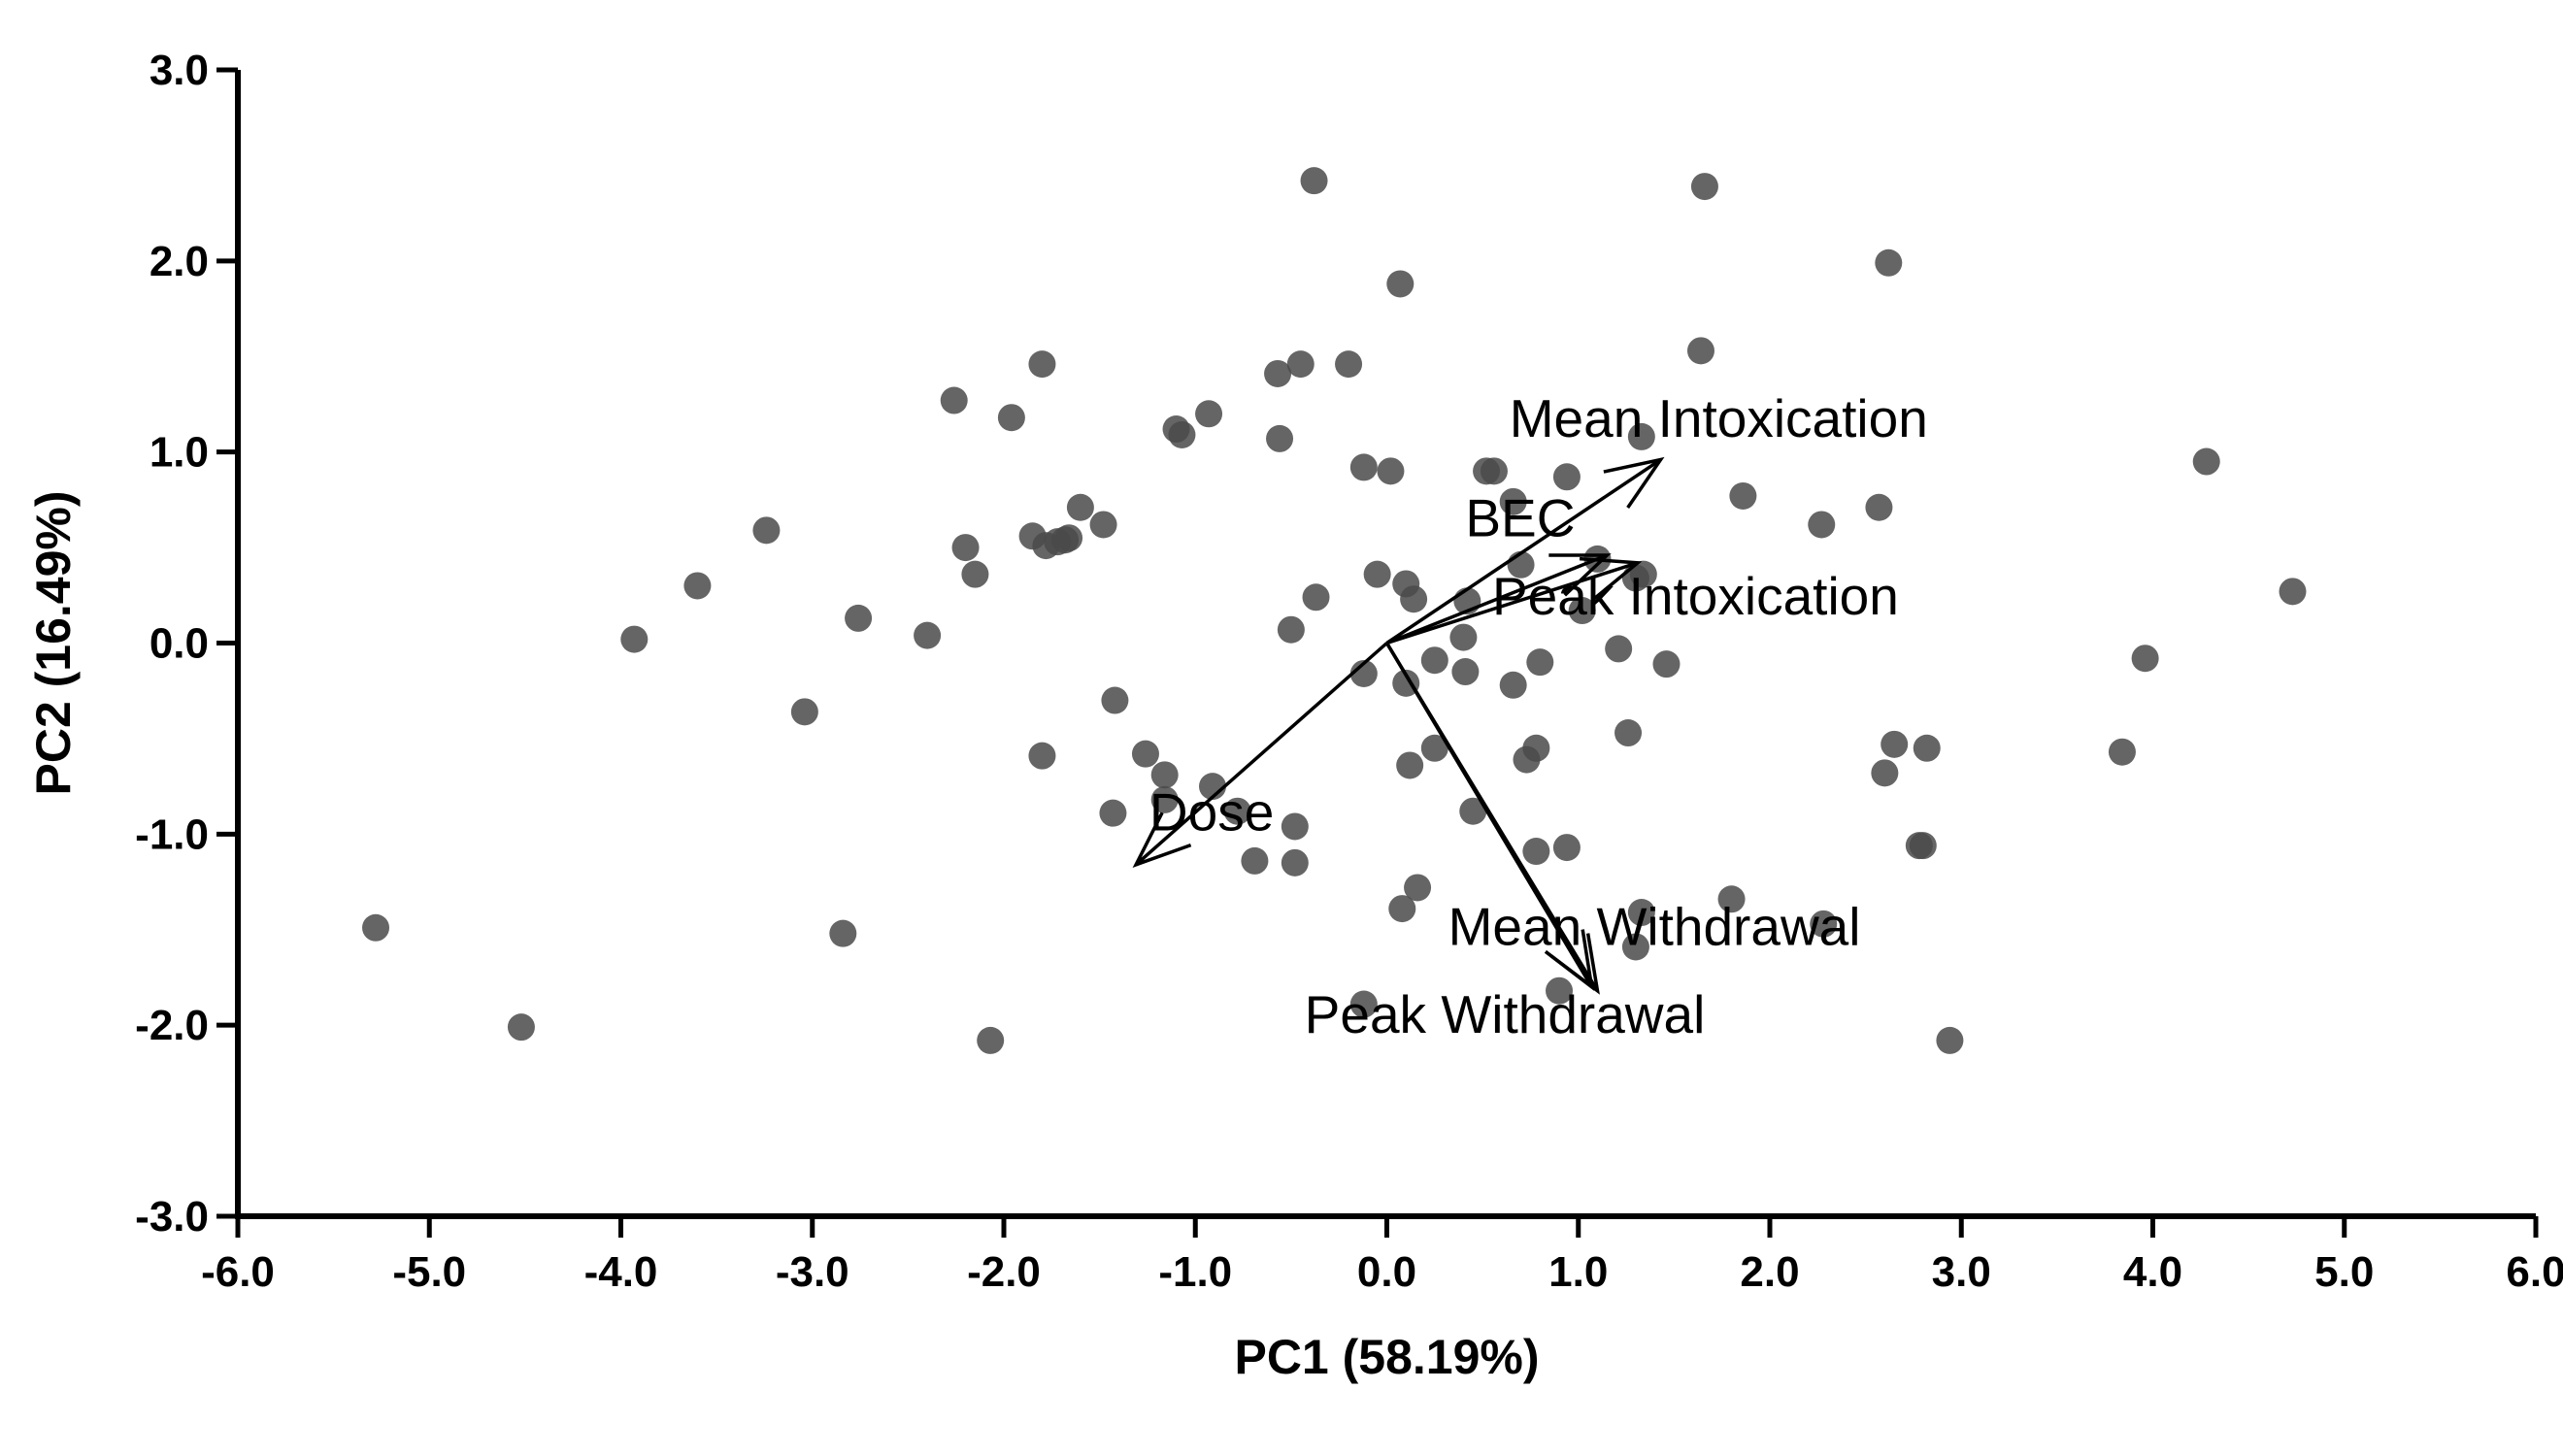 This screenshot has width=2563, height=1456. I want to click on x-tick-label: 3.0, so click(1961, 1272).